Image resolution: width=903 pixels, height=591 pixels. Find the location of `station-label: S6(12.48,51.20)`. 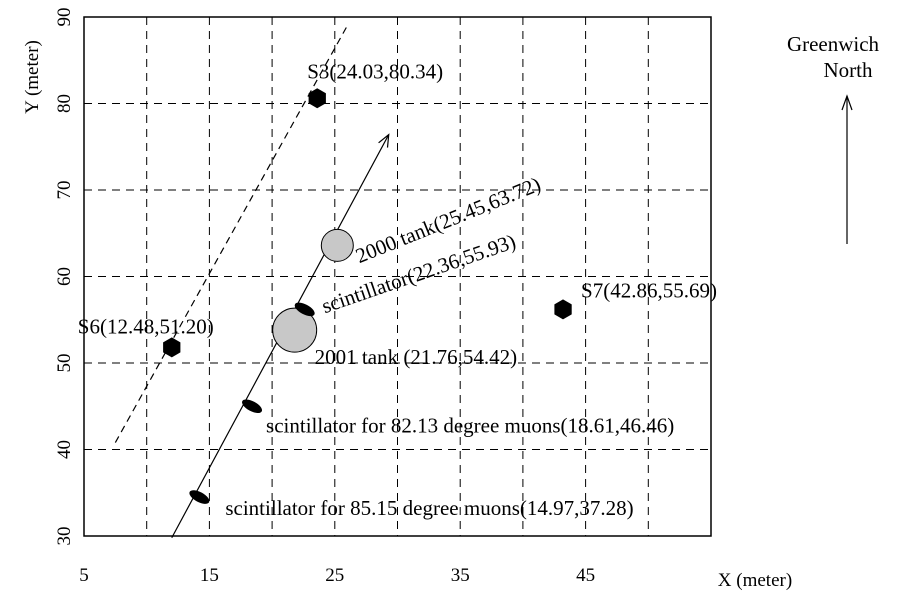

station-label: S6(12.48,51.20) is located at coordinates (146, 326).